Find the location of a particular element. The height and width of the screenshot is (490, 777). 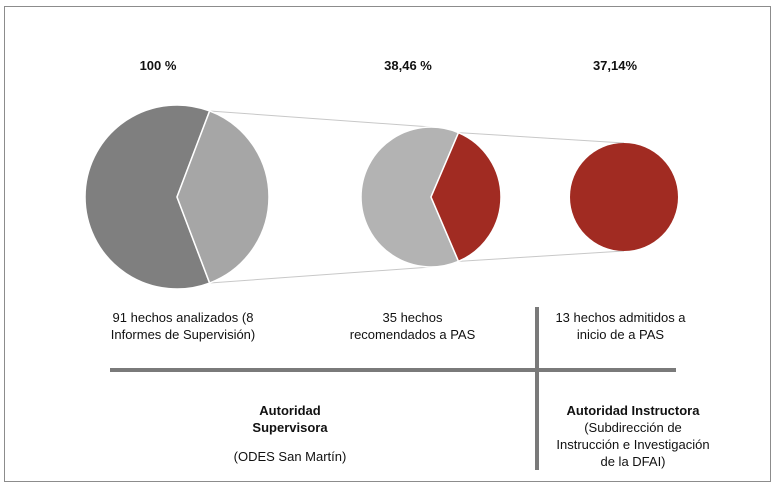

stage-1-percent: 100 % is located at coordinates (158, 65).